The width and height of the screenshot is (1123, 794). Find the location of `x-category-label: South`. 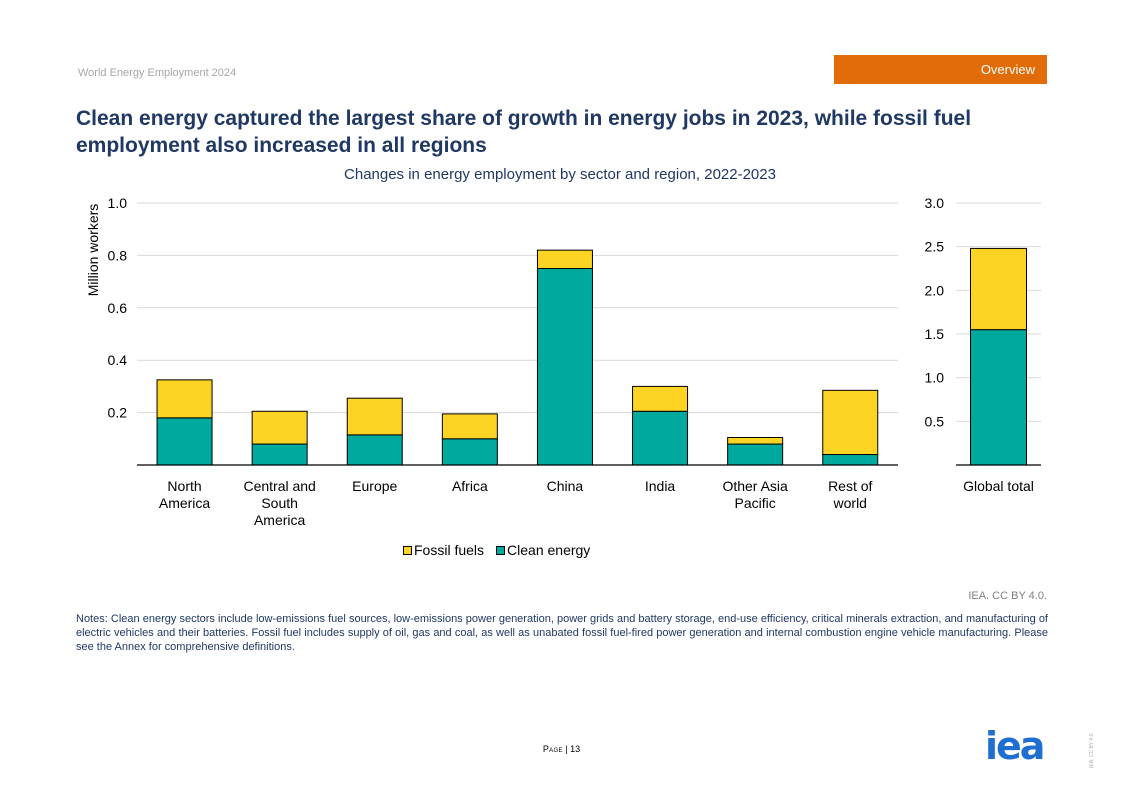

x-category-label: South is located at coordinates (279, 503).